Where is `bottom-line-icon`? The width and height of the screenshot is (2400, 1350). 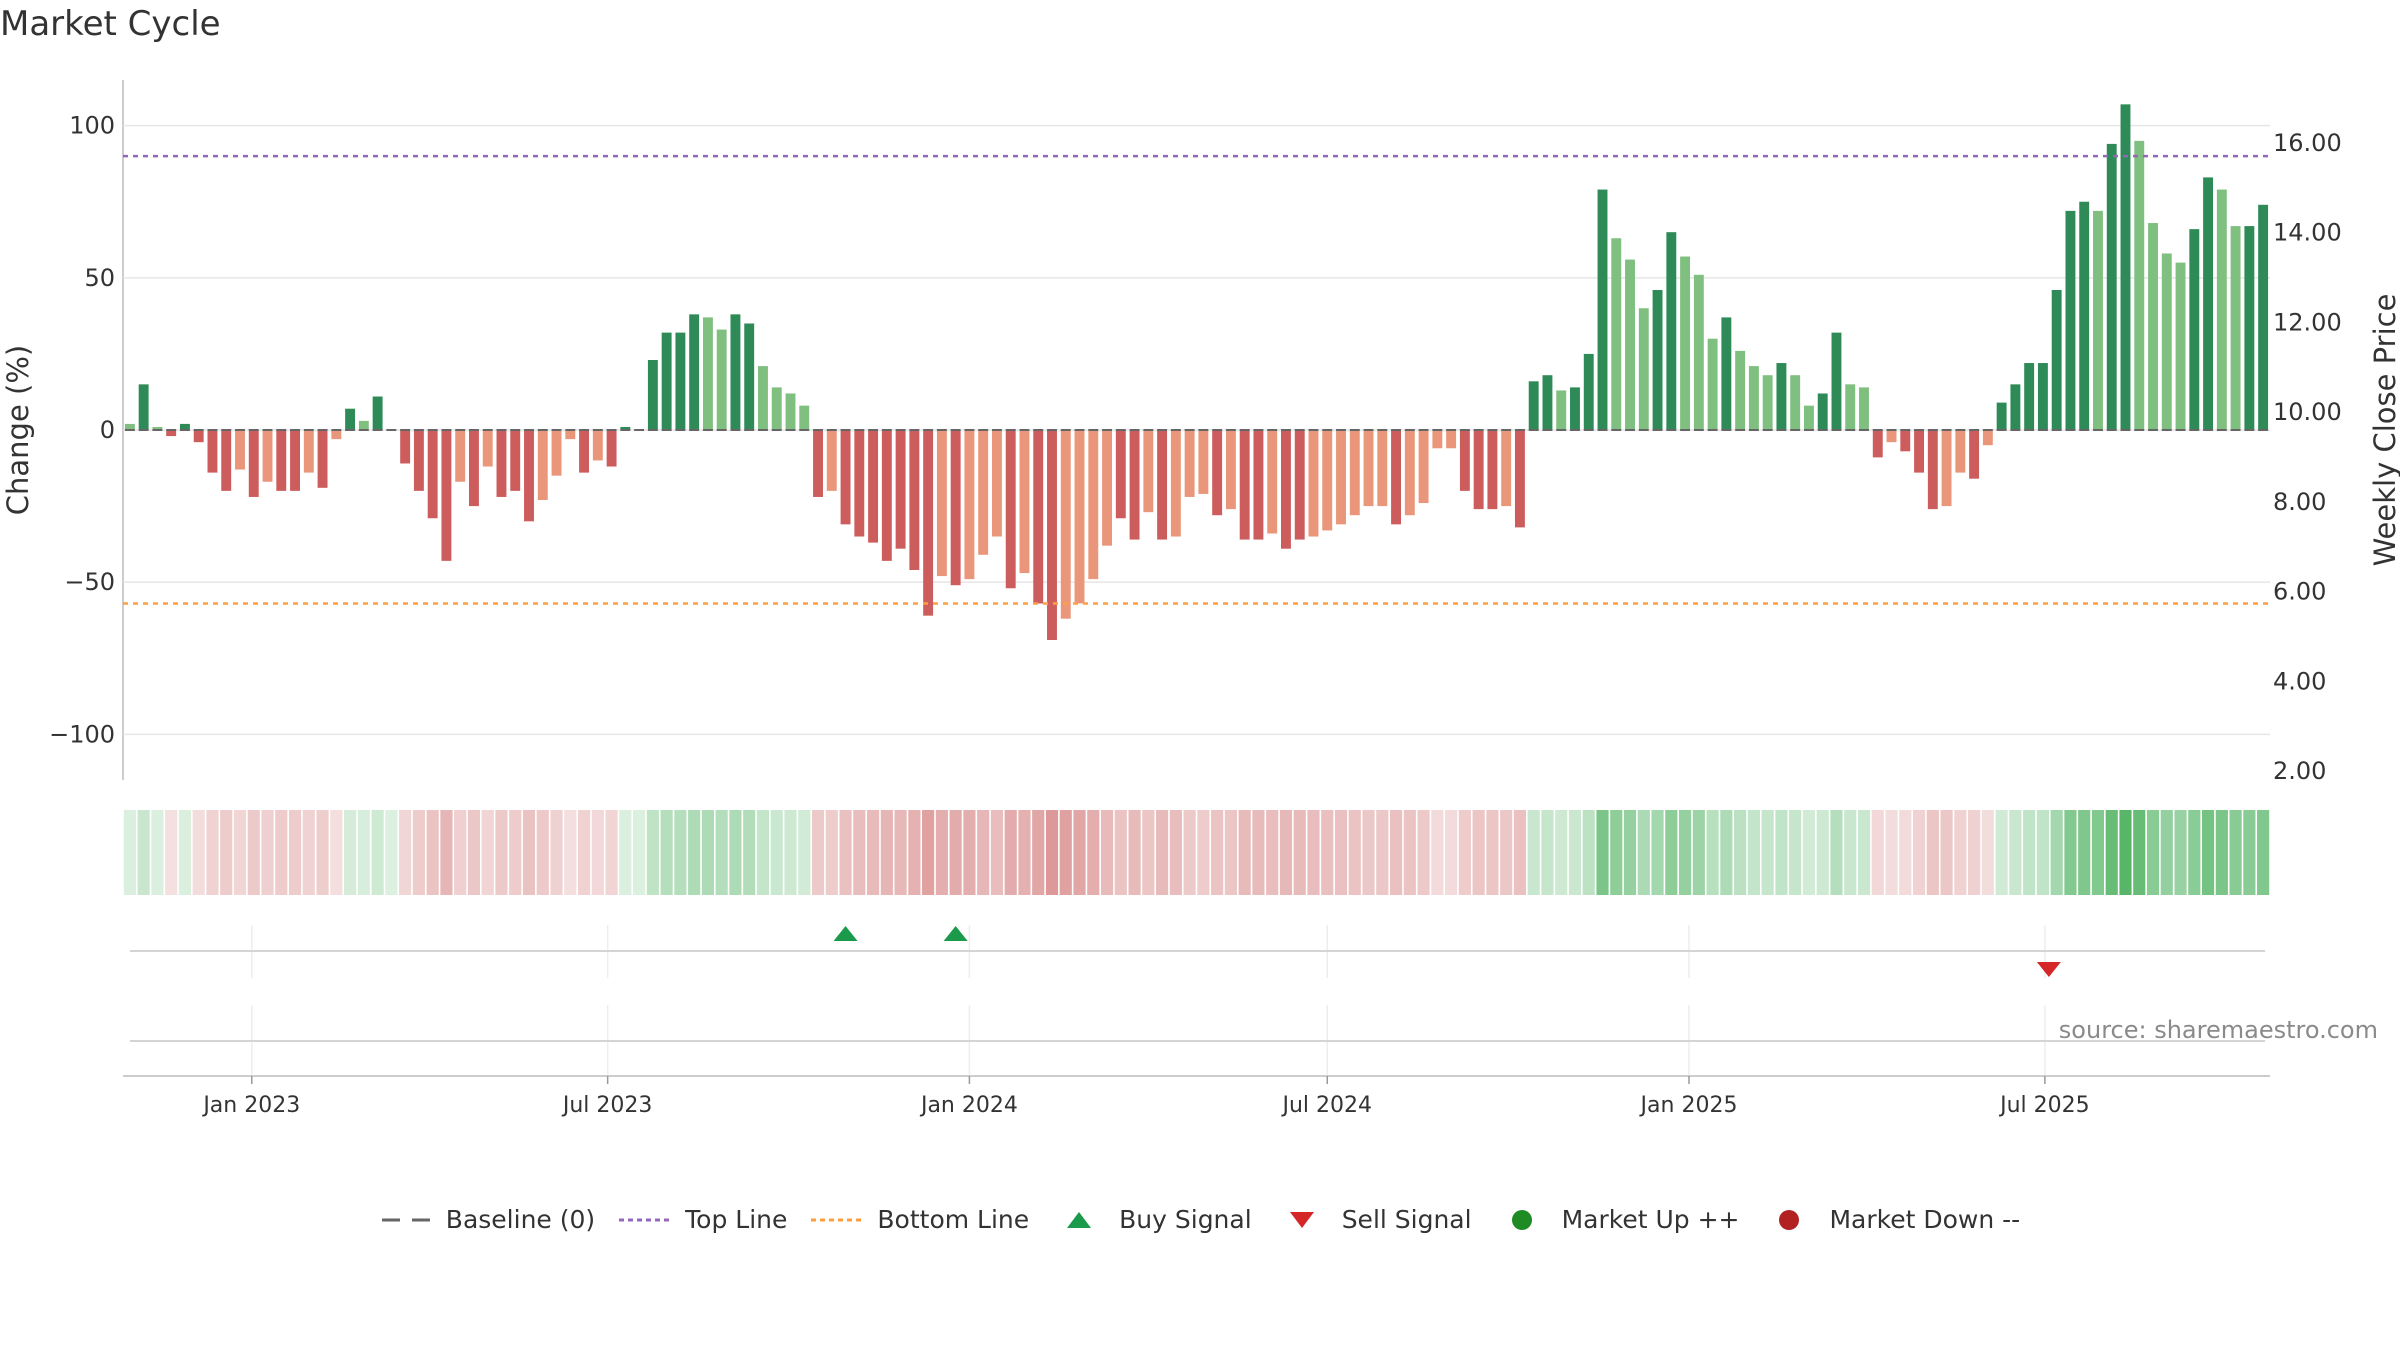
bottom-line-icon is located at coordinates (837, 1220).